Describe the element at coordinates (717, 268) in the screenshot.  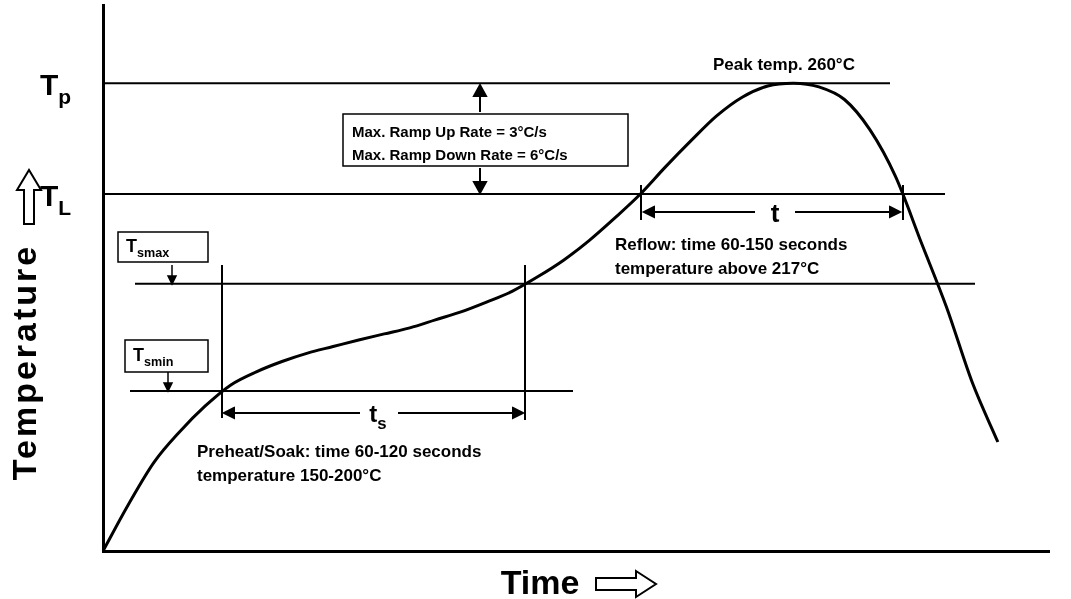
I see `annotation: temperature above 217°C` at that location.